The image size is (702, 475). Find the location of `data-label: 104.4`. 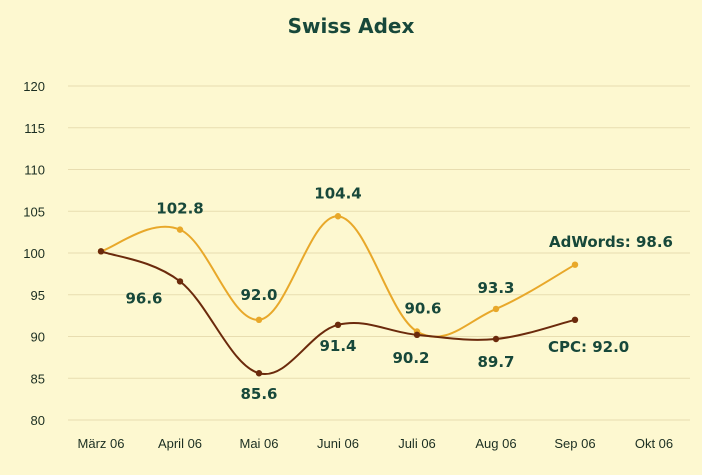

data-label: 104.4 is located at coordinates (337, 193).